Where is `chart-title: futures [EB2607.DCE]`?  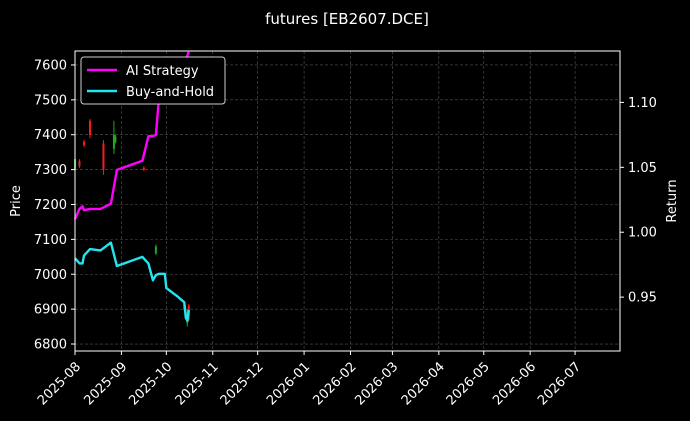 chart-title: futures [EB2607.DCE] is located at coordinates (347, 19).